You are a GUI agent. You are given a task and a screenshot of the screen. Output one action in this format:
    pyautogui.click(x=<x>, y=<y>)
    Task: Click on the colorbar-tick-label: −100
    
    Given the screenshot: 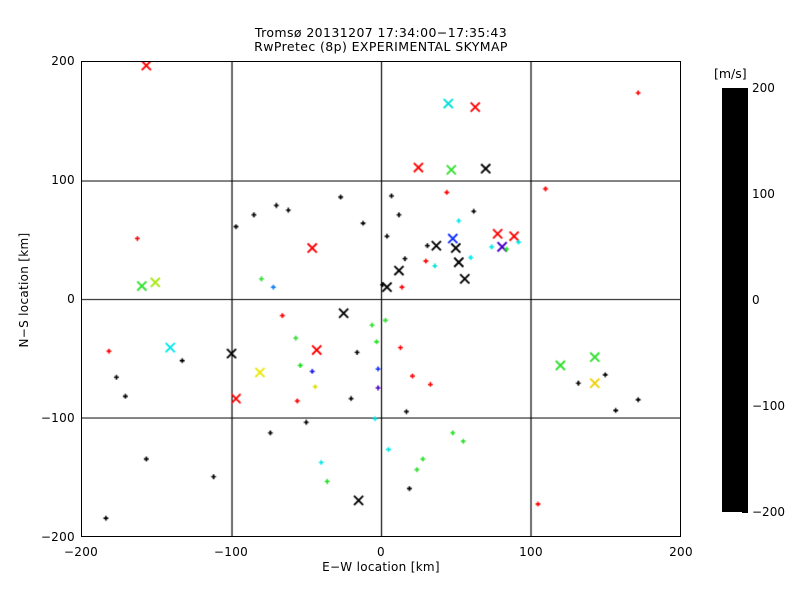 What is the action you would take?
    pyautogui.click(x=768, y=406)
    